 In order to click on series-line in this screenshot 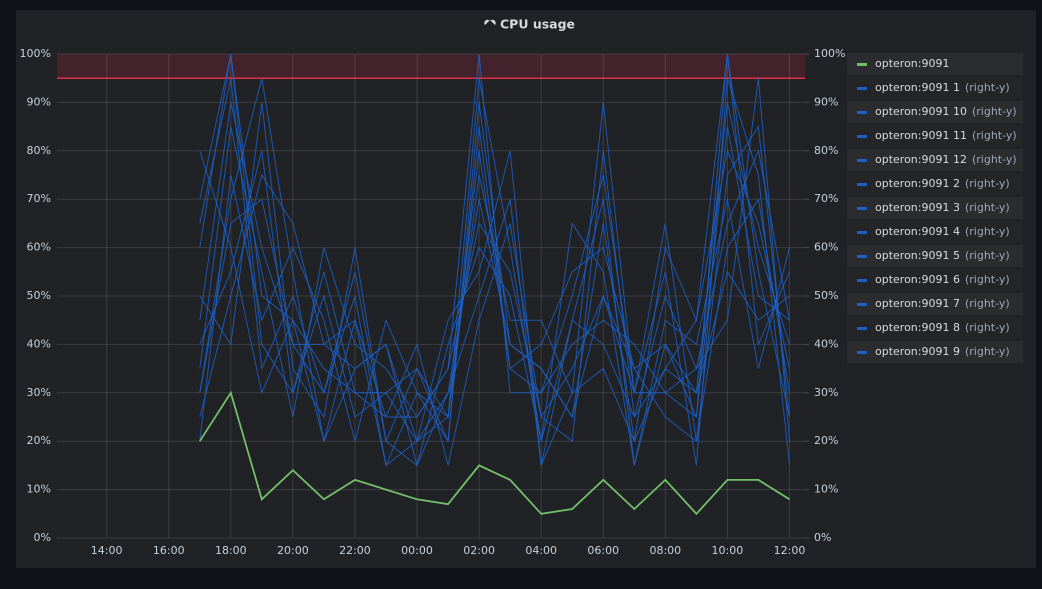, I will do `click(494, 453)`.